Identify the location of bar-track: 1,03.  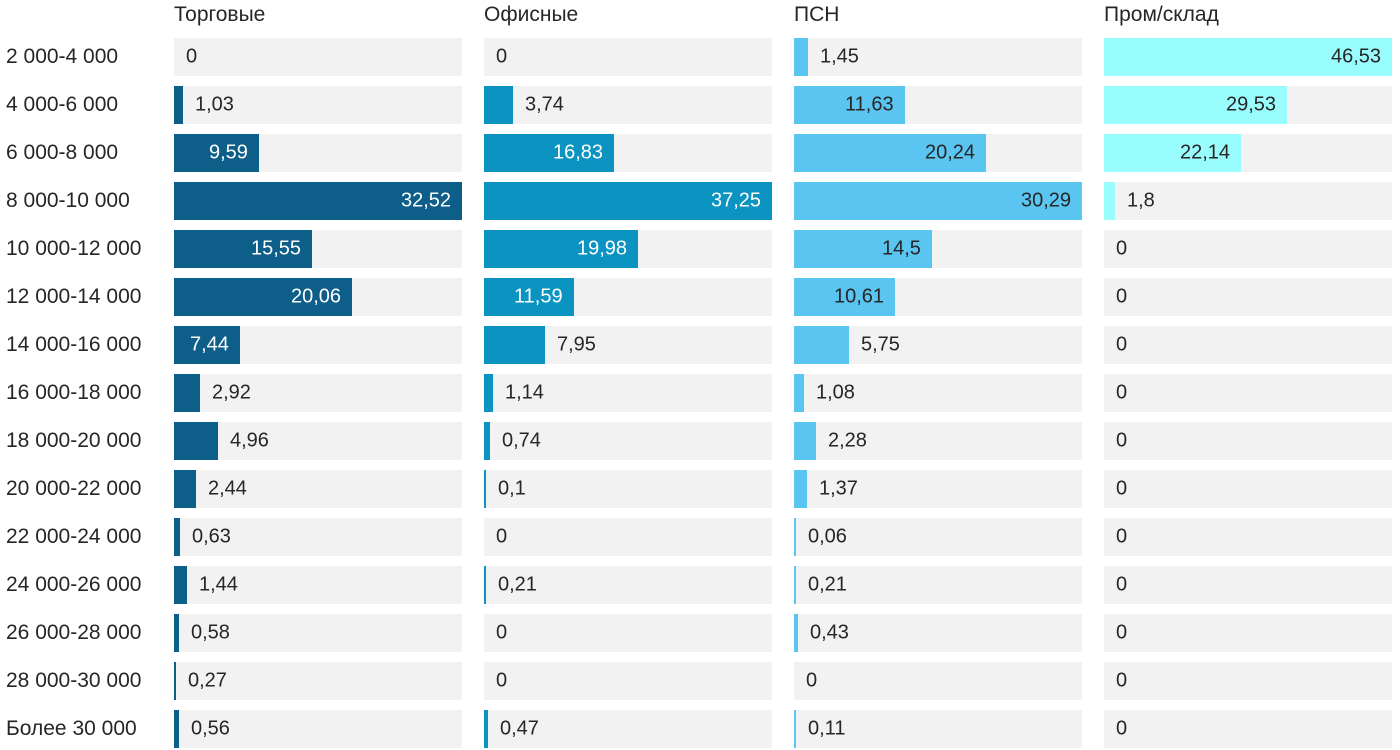
(318, 105).